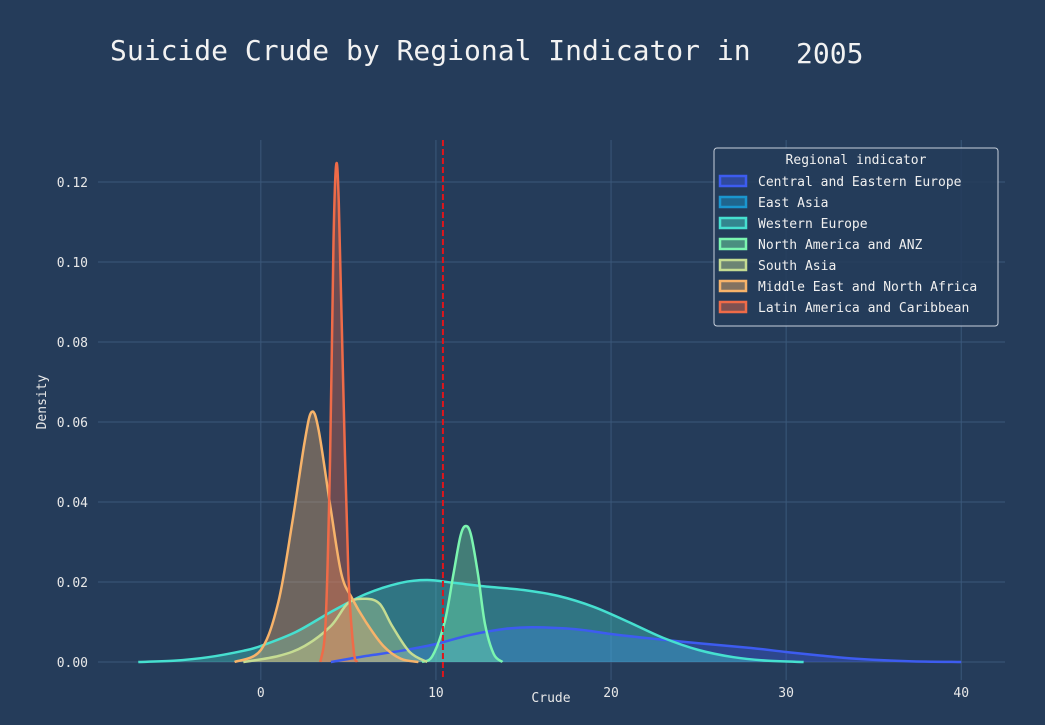 The height and width of the screenshot is (725, 1045). What do you see at coordinates (733, 307) in the screenshot?
I see `legend-swatch-latin-america-and-caribbean` at bounding box center [733, 307].